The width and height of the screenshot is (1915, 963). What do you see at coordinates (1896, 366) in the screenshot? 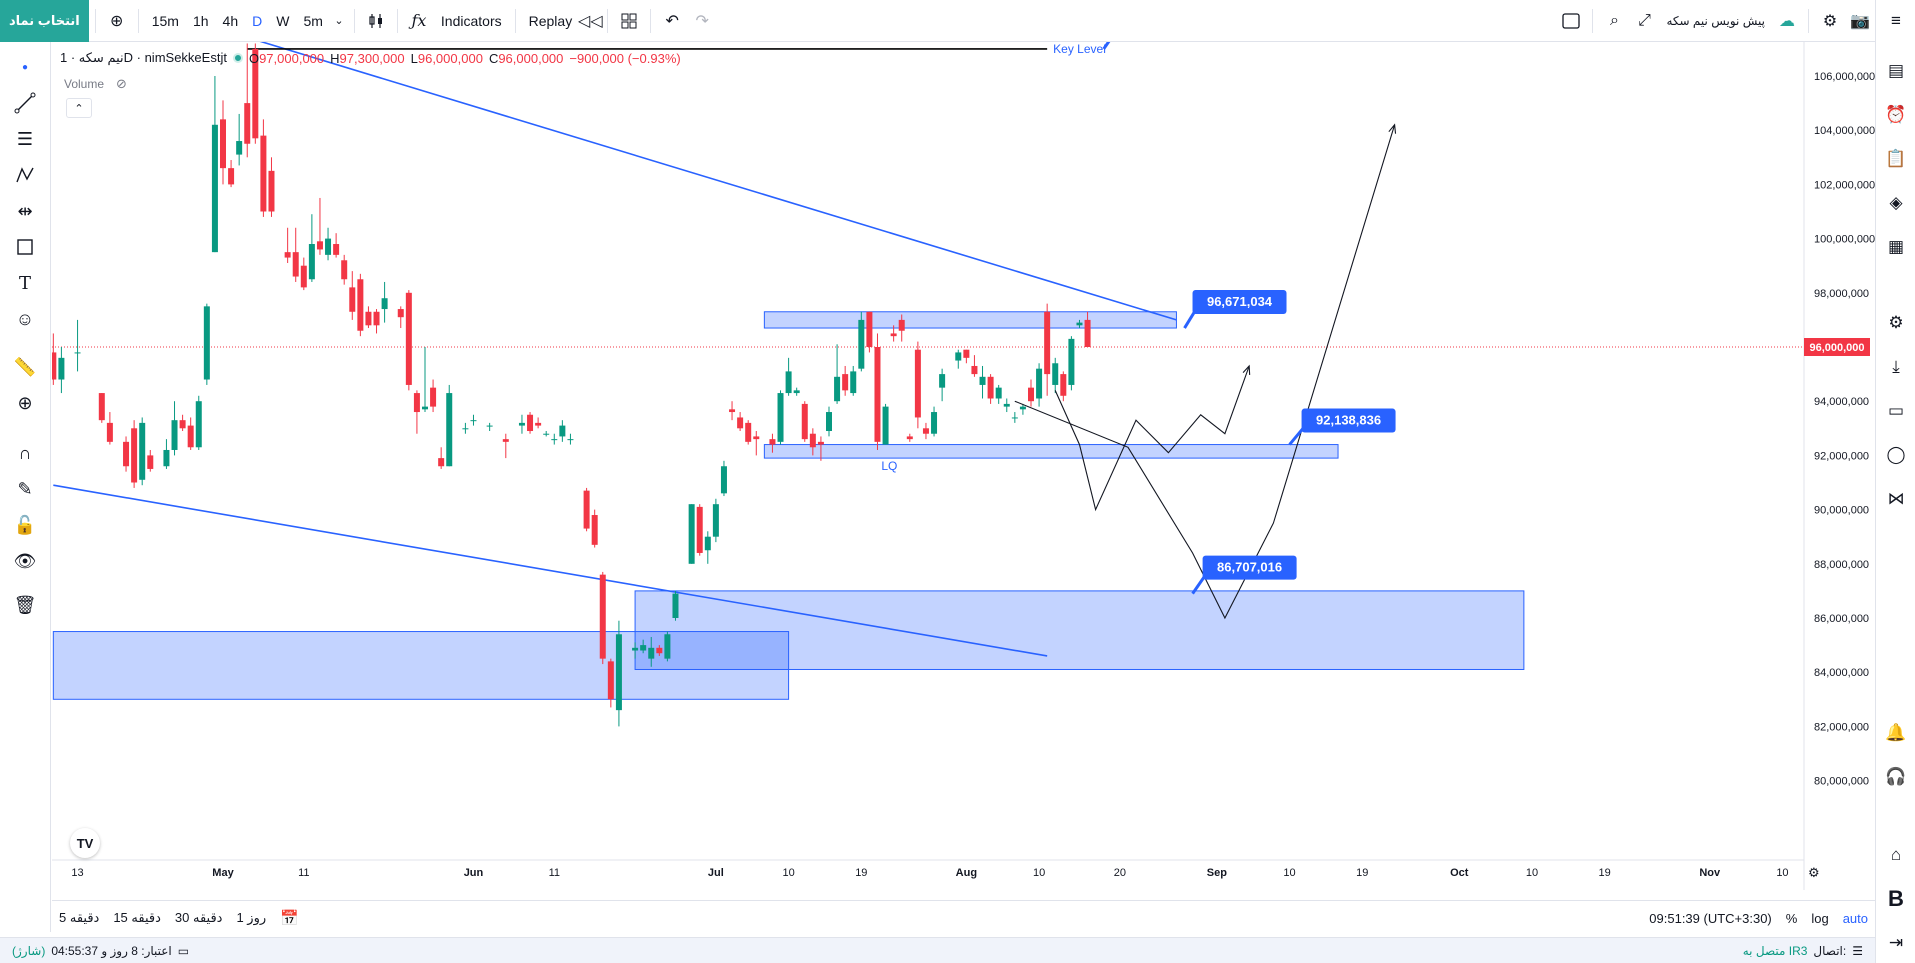
I see `download-icon: ⤓` at bounding box center [1896, 366].